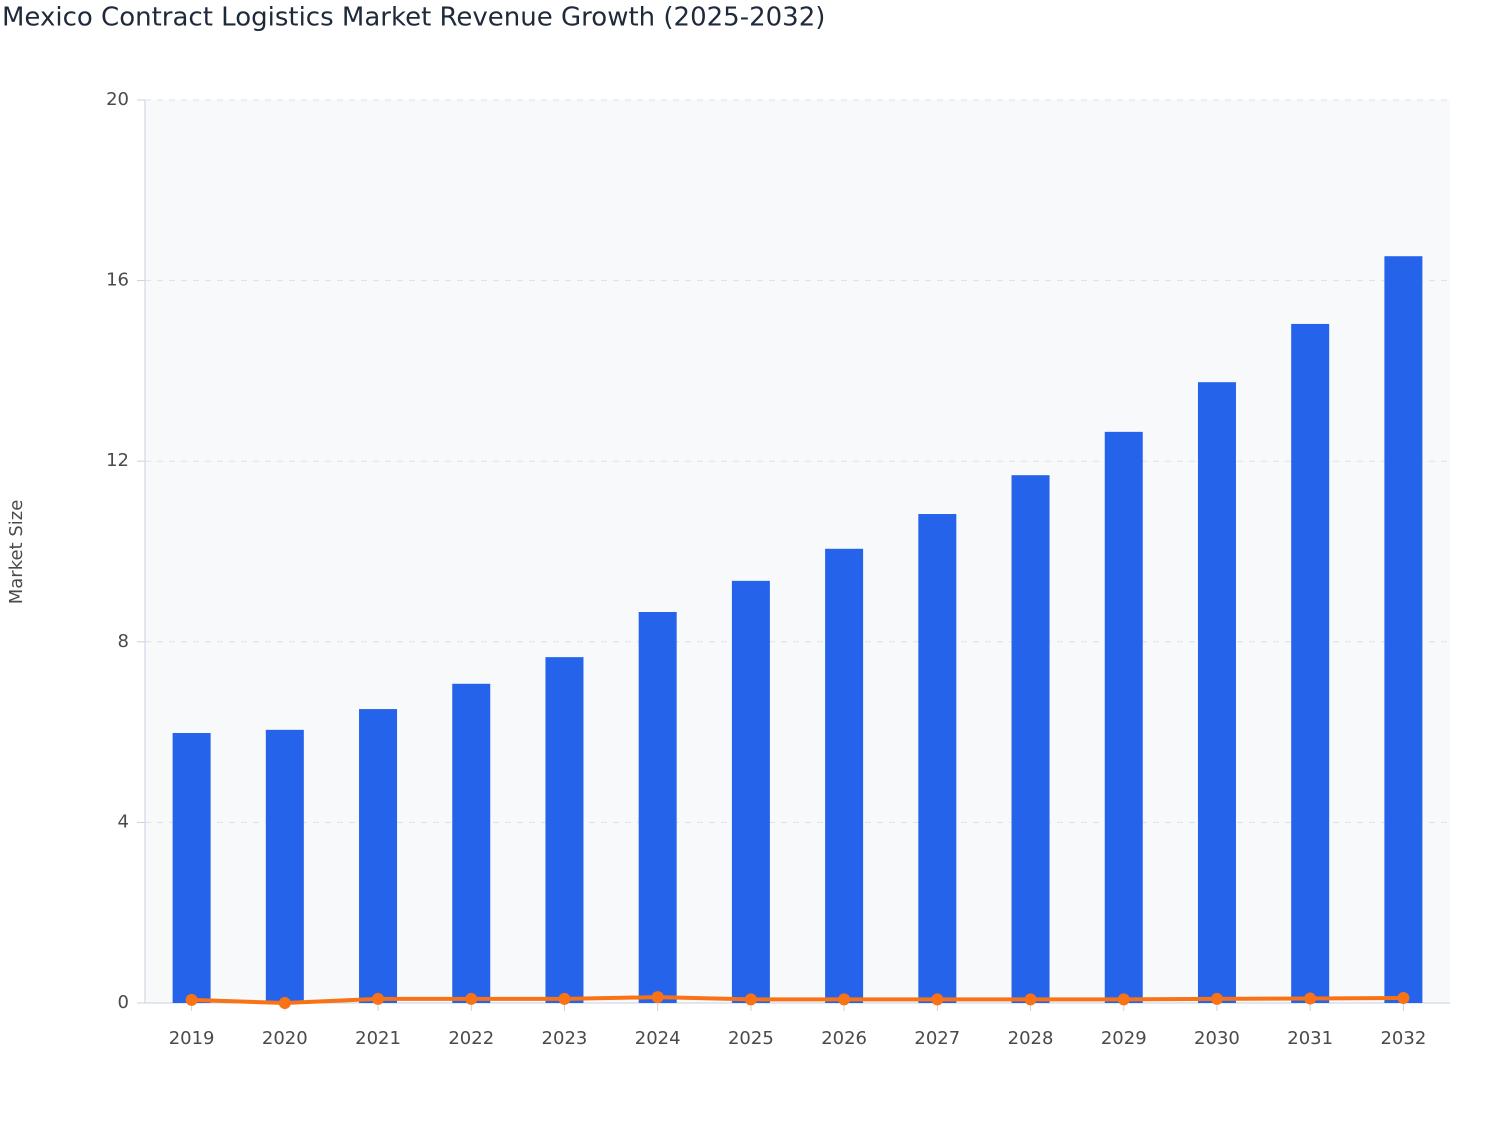  What do you see at coordinates (117, 460) in the screenshot?
I see `y-tick-label: 12` at bounding box center [117, 460].